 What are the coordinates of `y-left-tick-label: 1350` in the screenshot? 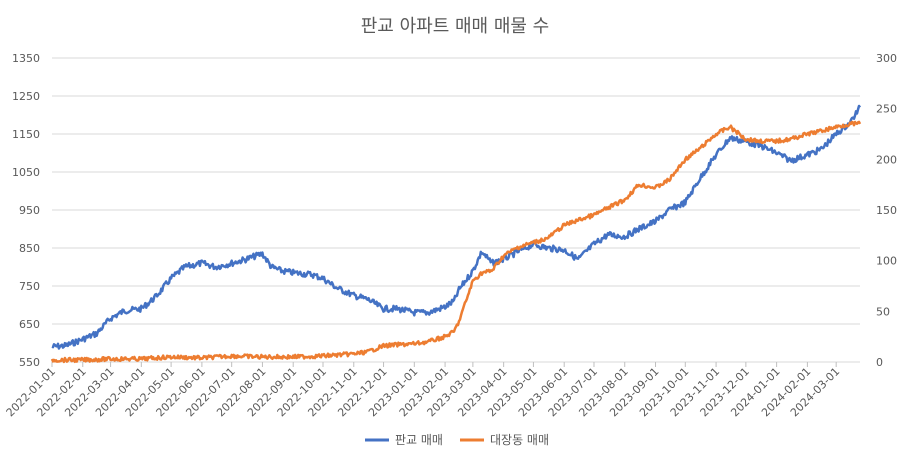 It's located at (26, 58).